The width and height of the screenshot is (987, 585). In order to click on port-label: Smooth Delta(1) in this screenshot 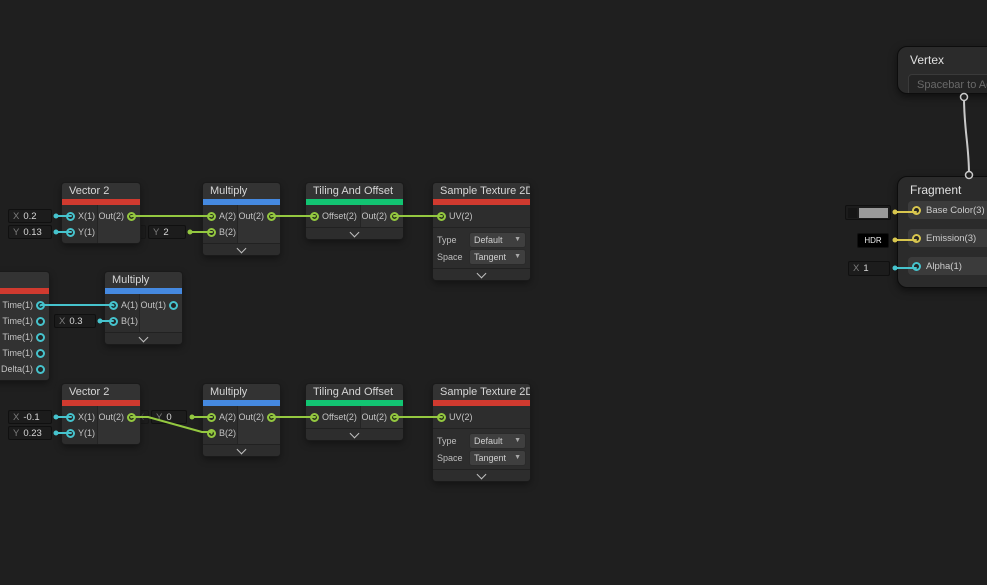, I will do `click(16, 369)`.